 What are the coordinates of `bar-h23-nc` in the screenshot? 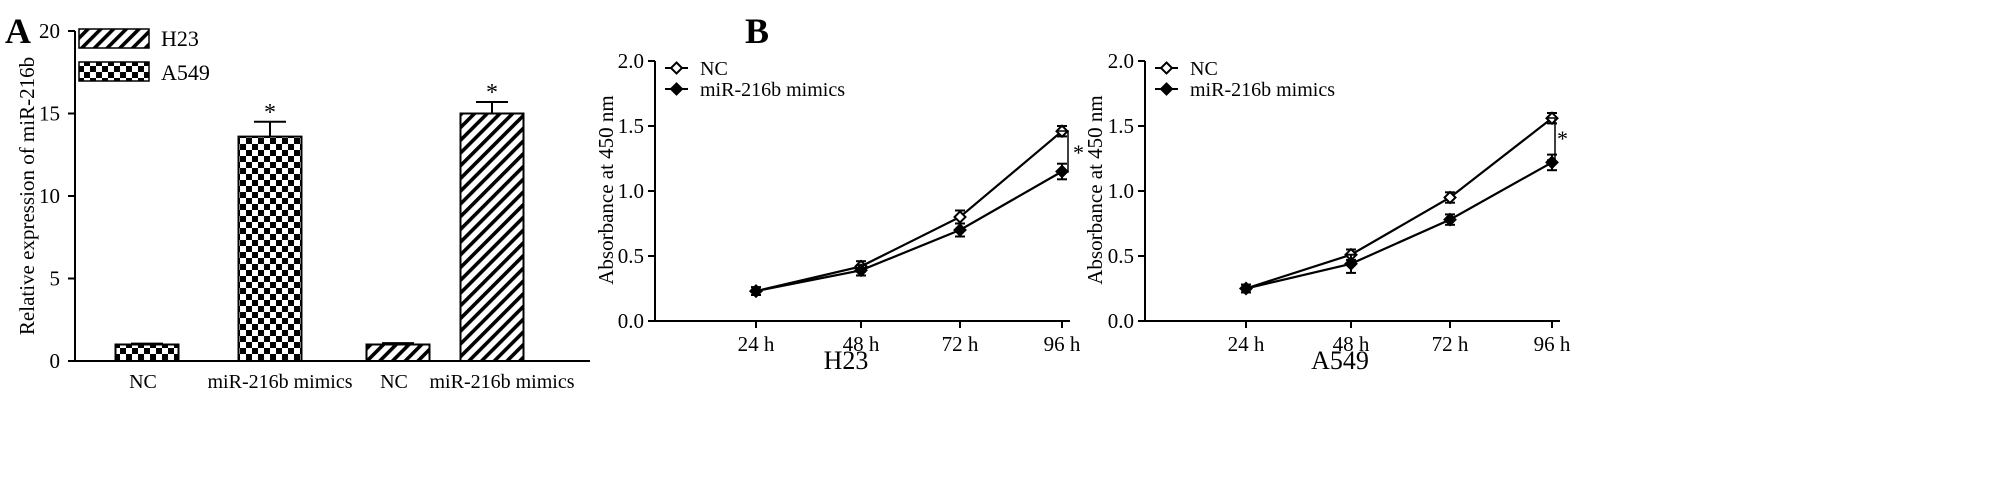 It's located at (398, 352).